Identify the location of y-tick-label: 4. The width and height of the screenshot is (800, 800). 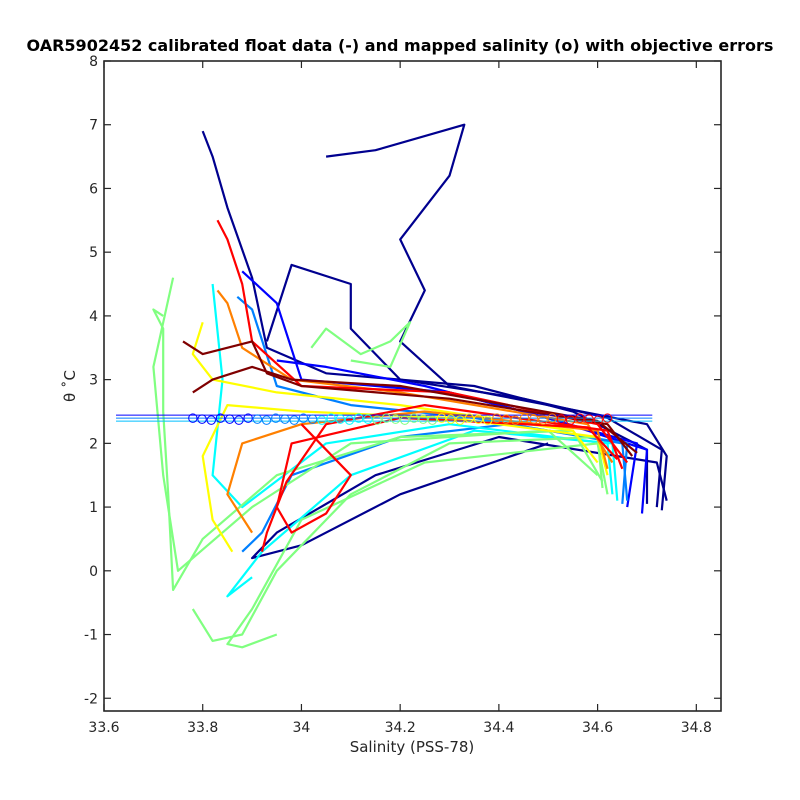
(93, 317).